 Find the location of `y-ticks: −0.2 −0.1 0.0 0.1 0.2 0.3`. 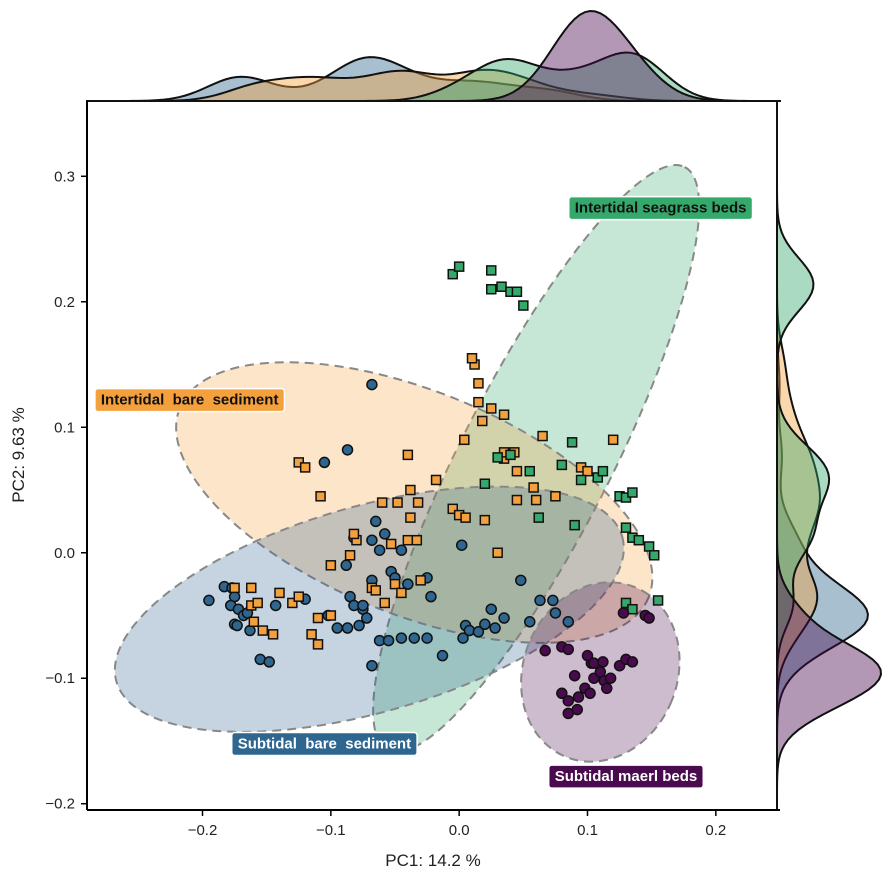

y-ticks: −0.2 −0.1 0.0 0.1 0.2 0.3 is located at coordinates (66, 490).